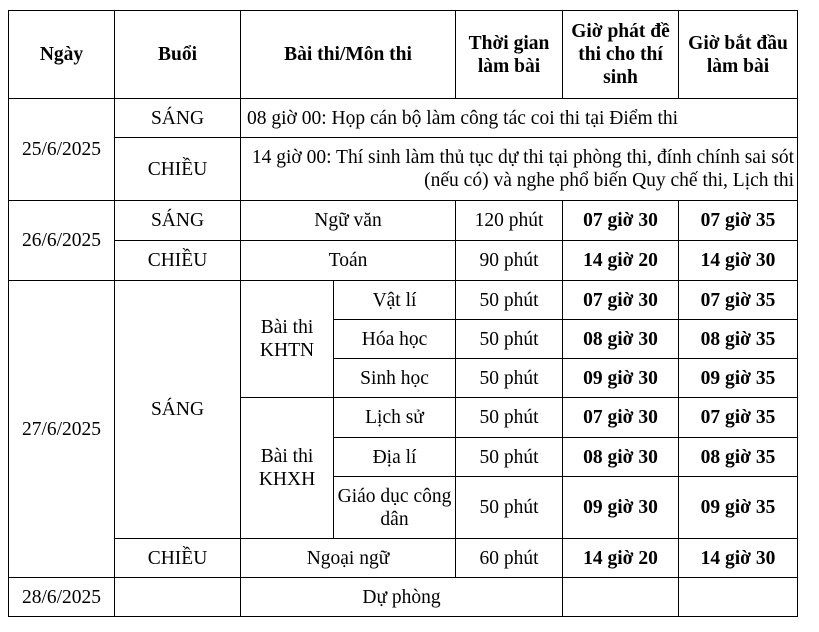 The width and height of the screenshot is (819, 632). What do you see at coordinates (348, 220) in the screenshot?
I see `subject-cell: Ngữ văn` at bounding box center [348, 220].